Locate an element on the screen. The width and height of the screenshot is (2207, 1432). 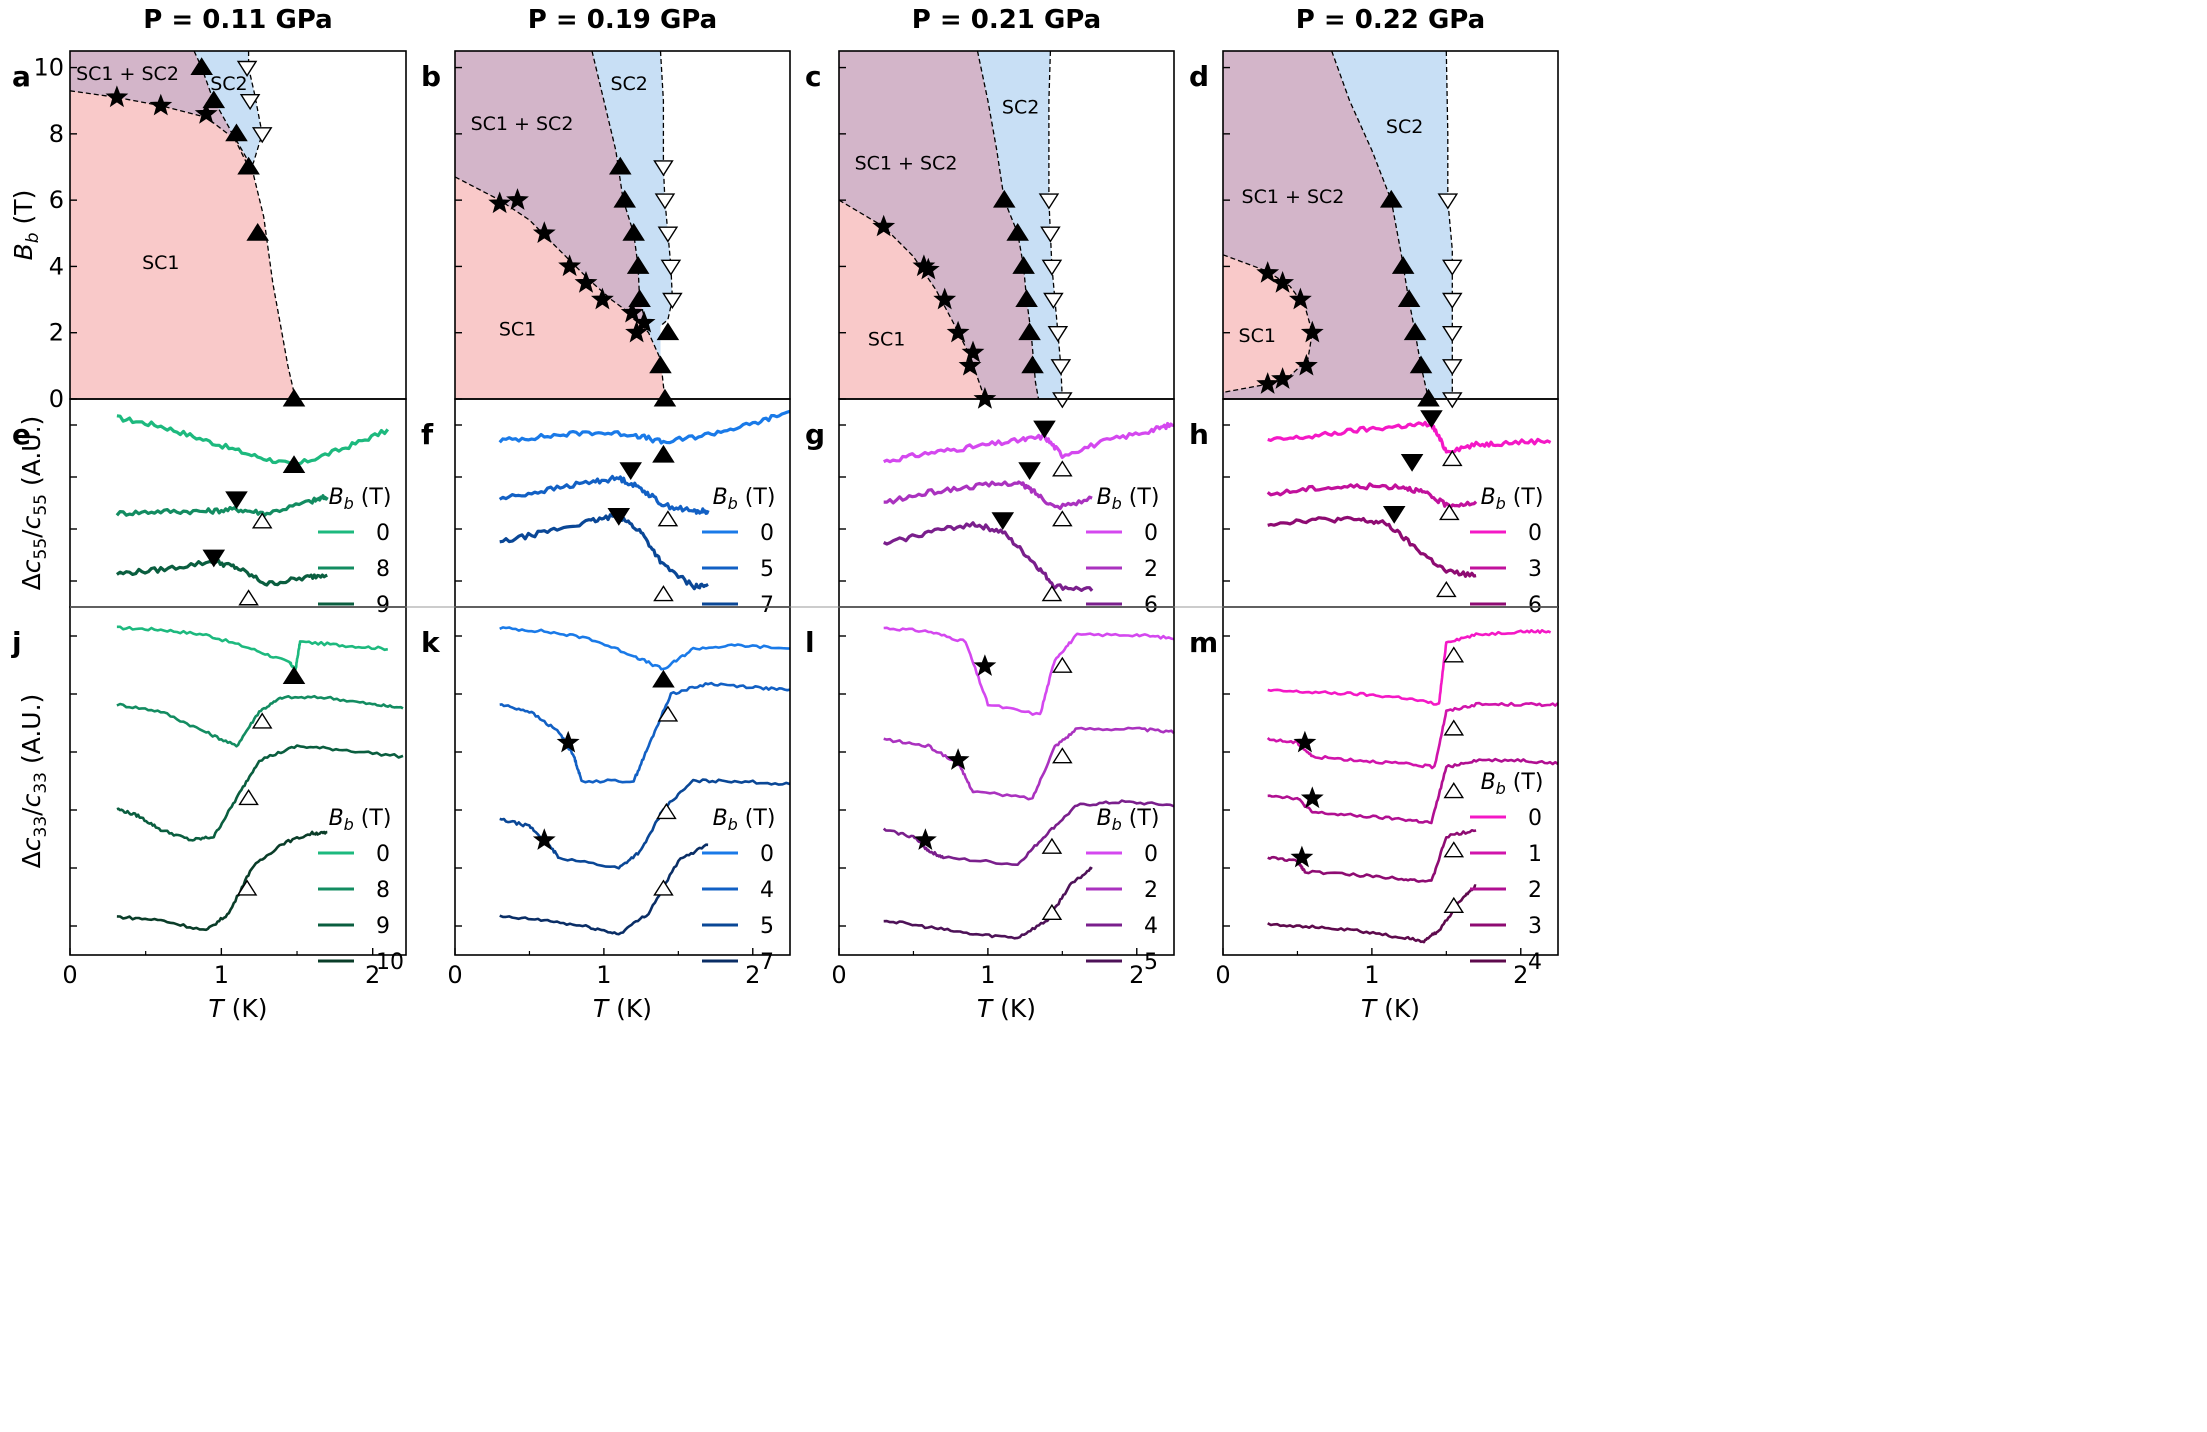
panel-letter-c: c is located at coordinates (813, 76).